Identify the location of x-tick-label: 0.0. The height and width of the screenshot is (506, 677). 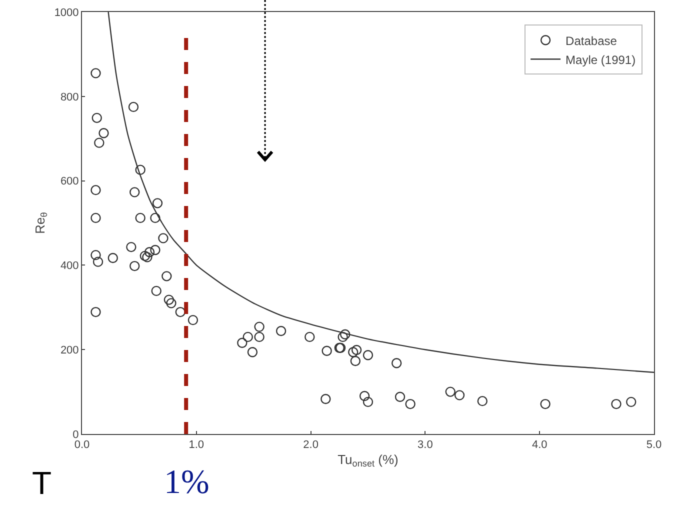
(82, 445).